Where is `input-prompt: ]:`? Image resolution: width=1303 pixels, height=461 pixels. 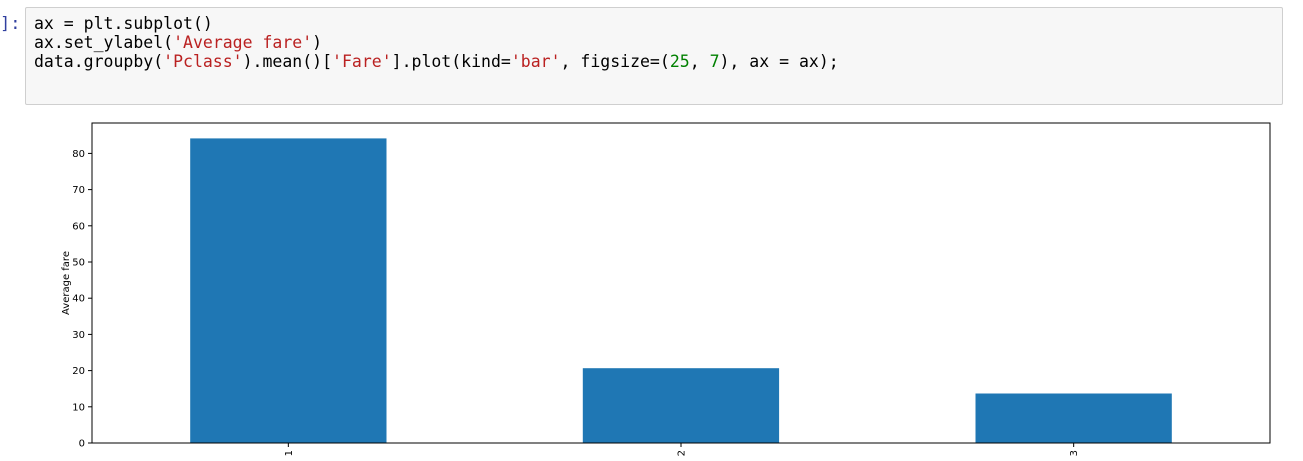 input-prompt: ]: is located at coordinates (10, 24).